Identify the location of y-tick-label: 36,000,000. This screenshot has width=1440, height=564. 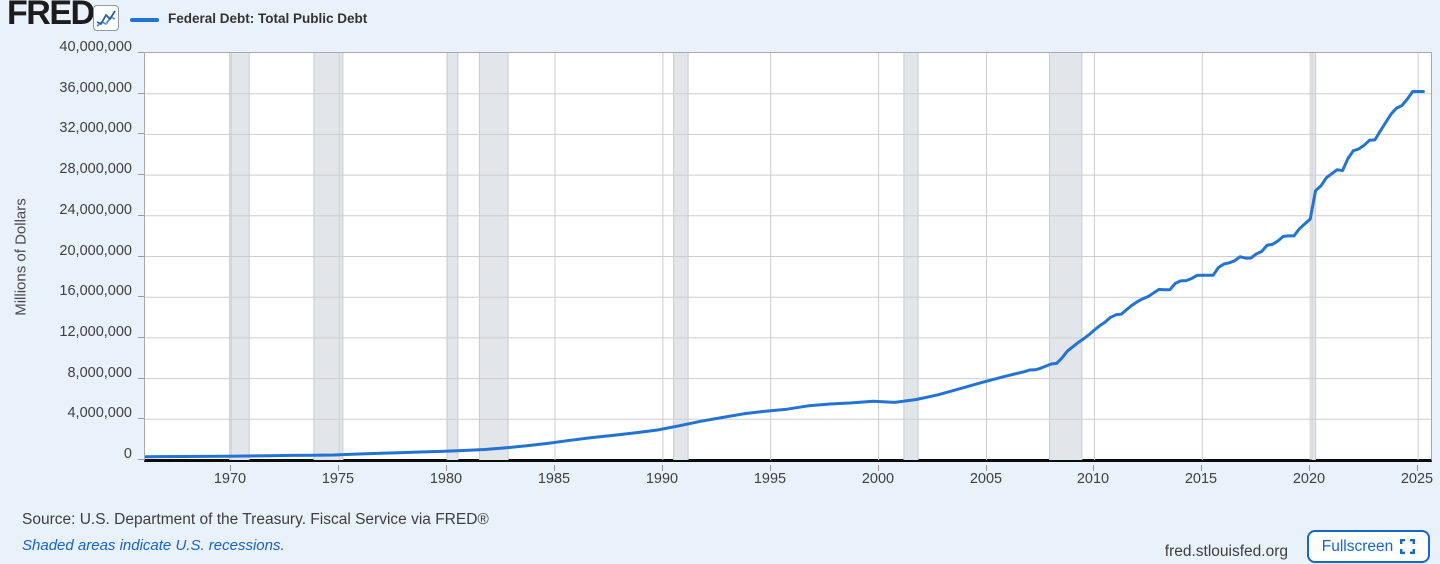
(95, 88).